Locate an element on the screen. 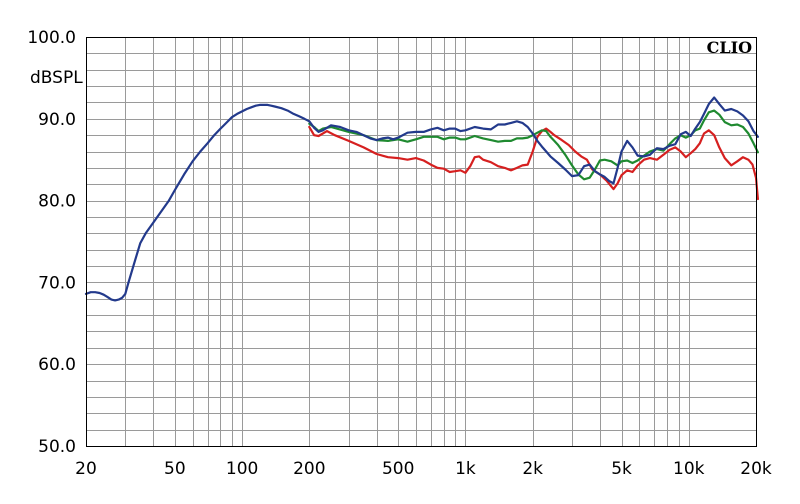  x-axis-ticks: 20 50 100 200 500 1k 2k 5k 10k 20k is located at coordinates (423, 469).